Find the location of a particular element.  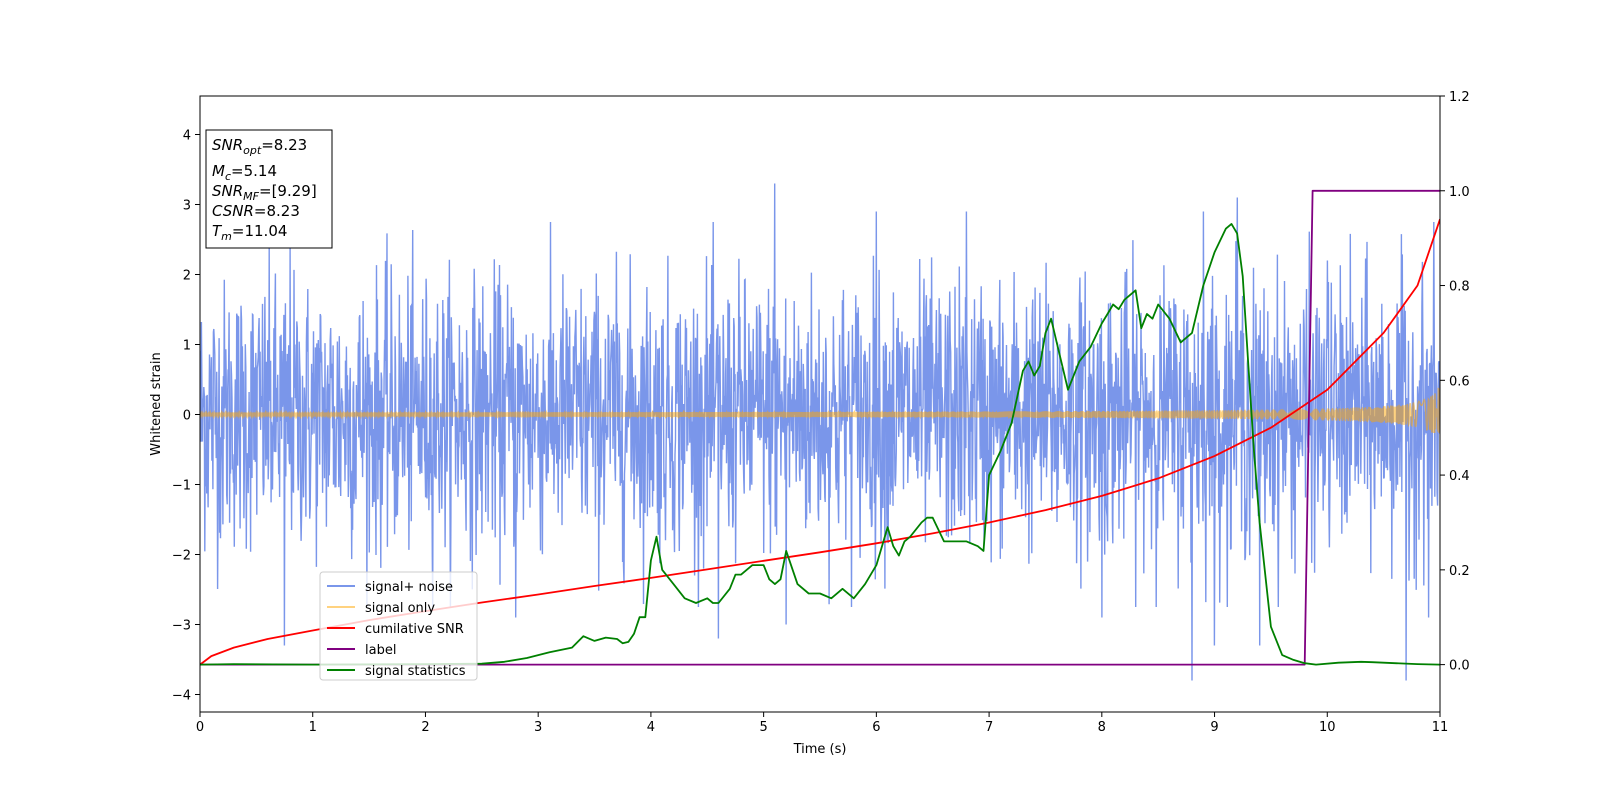

y-tick-label: 1 is located at coordinates (187, 346).